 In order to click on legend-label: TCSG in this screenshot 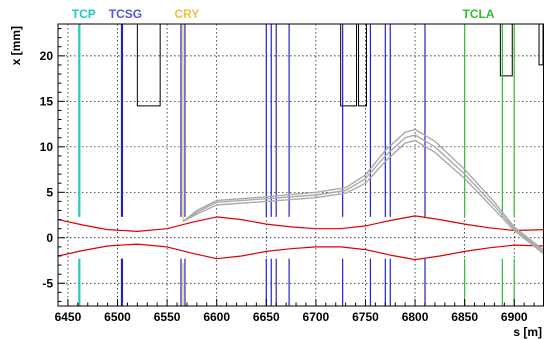, I will do `click(125, 14)`.